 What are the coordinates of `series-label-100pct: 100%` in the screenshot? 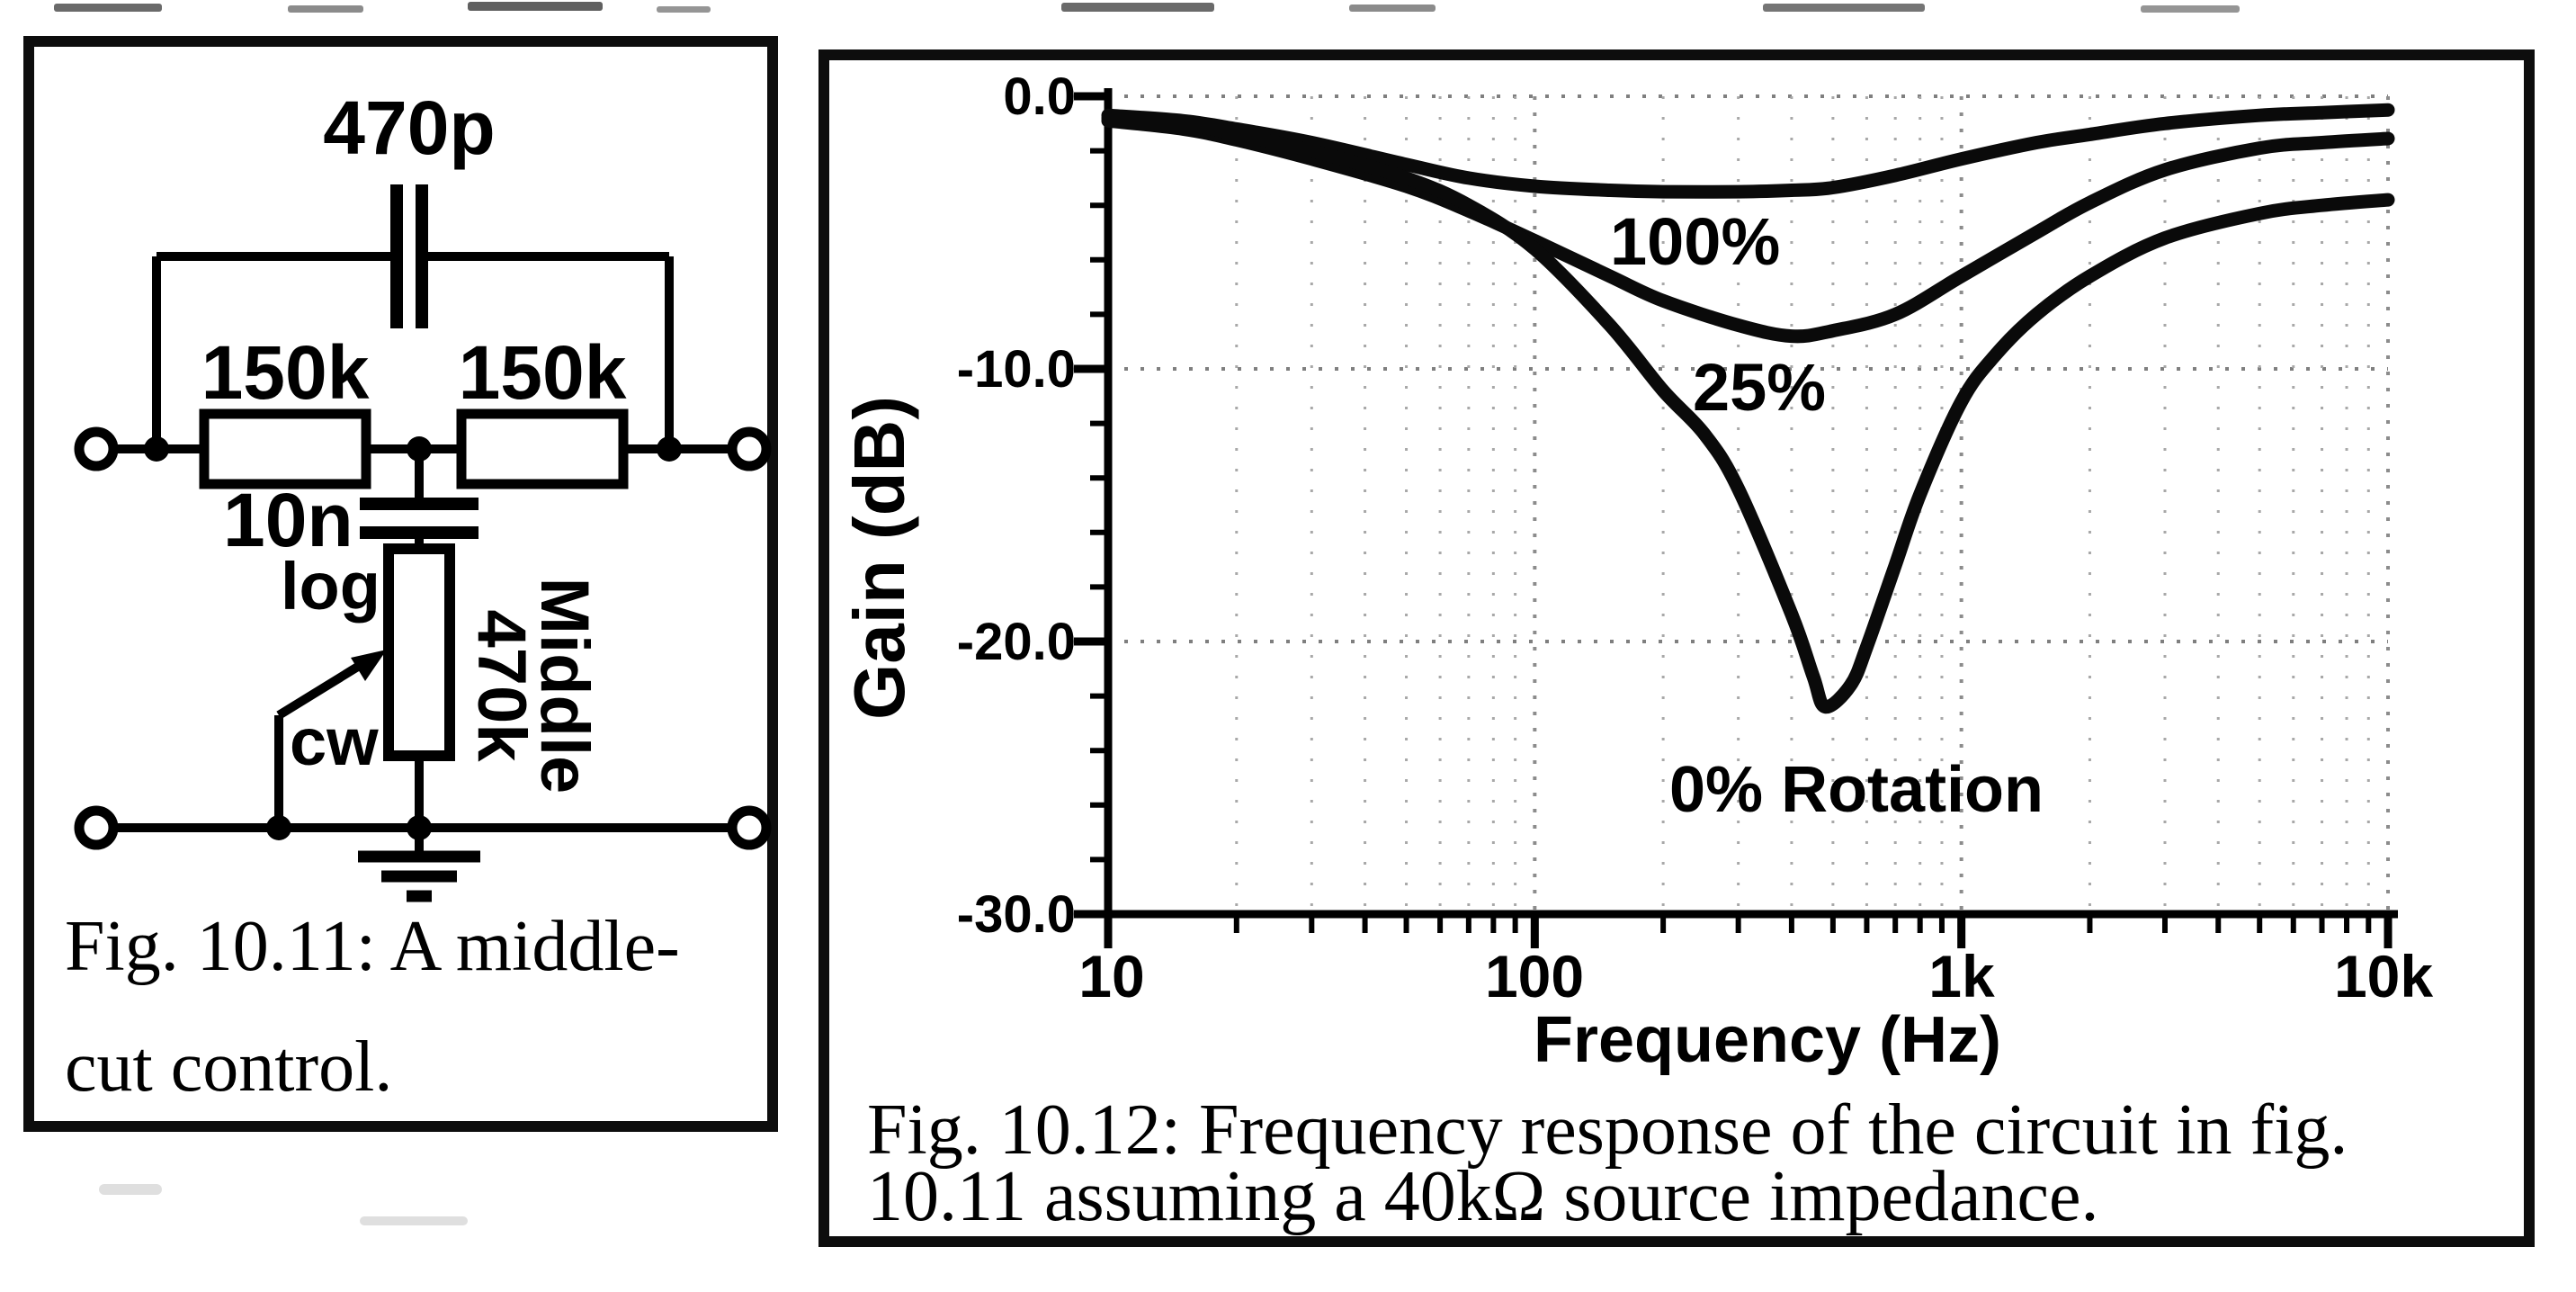 It's located at (1695, 241).